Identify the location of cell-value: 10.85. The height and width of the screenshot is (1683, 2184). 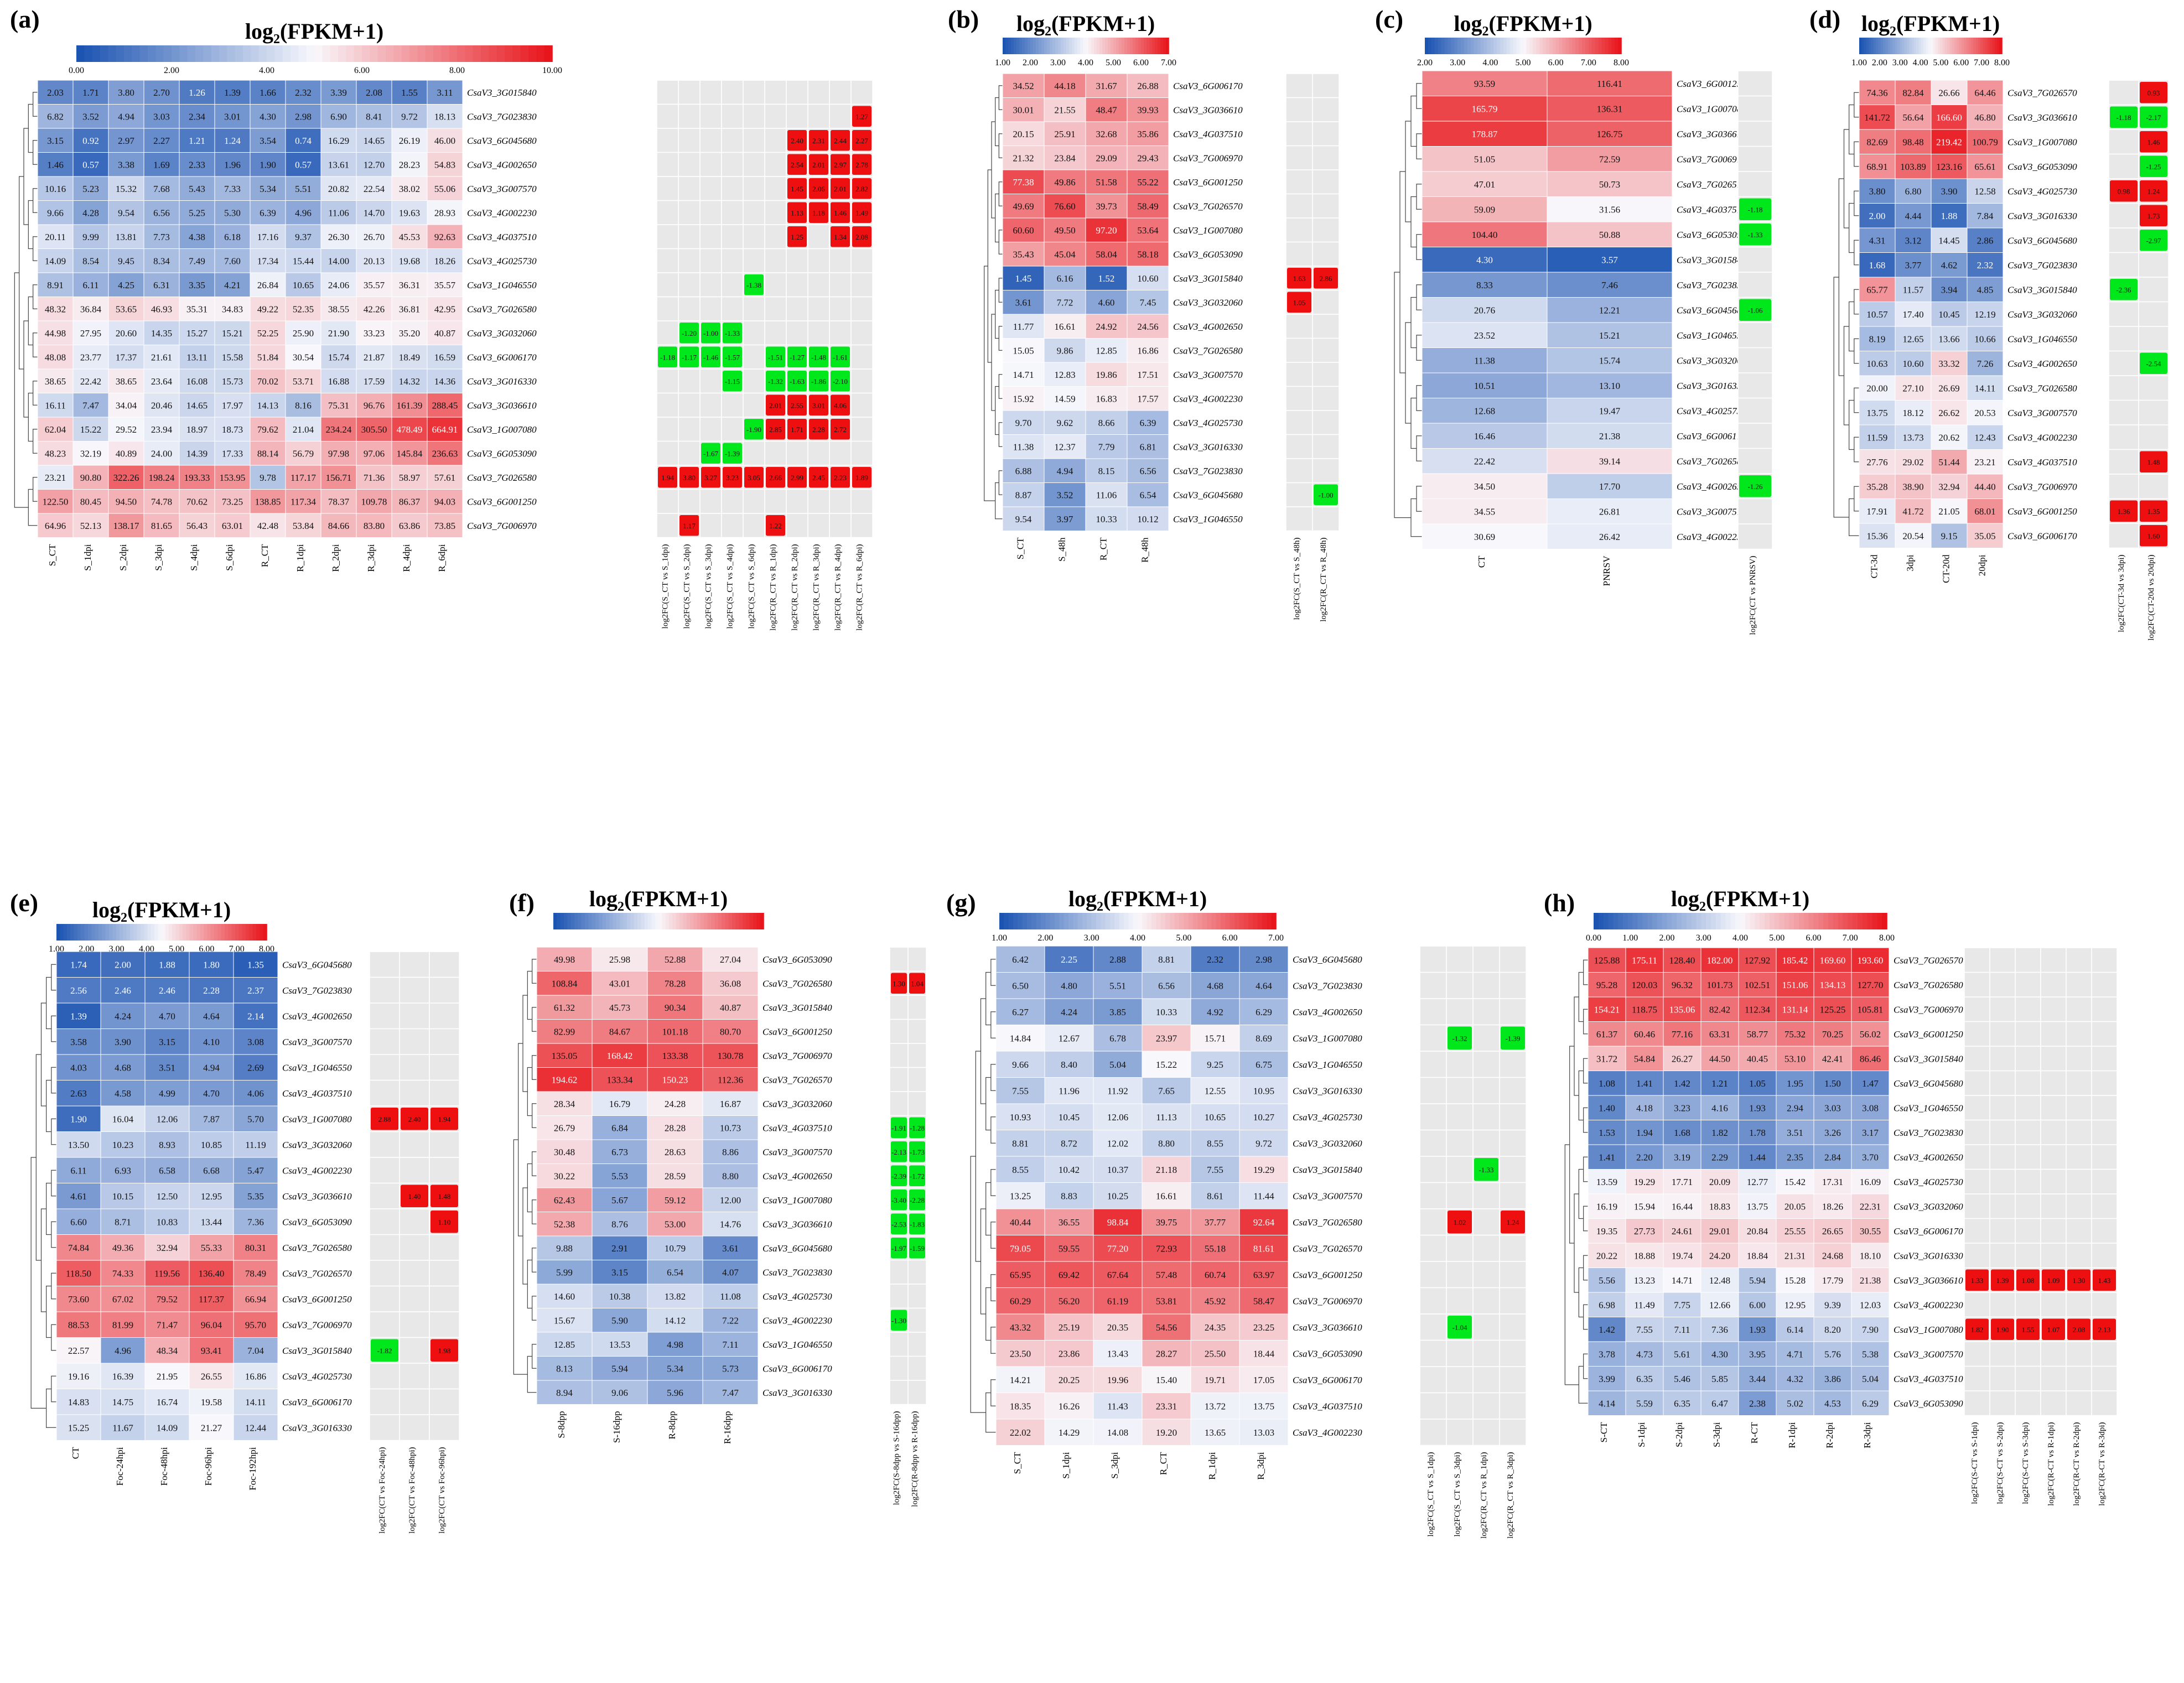
(212, 1145).